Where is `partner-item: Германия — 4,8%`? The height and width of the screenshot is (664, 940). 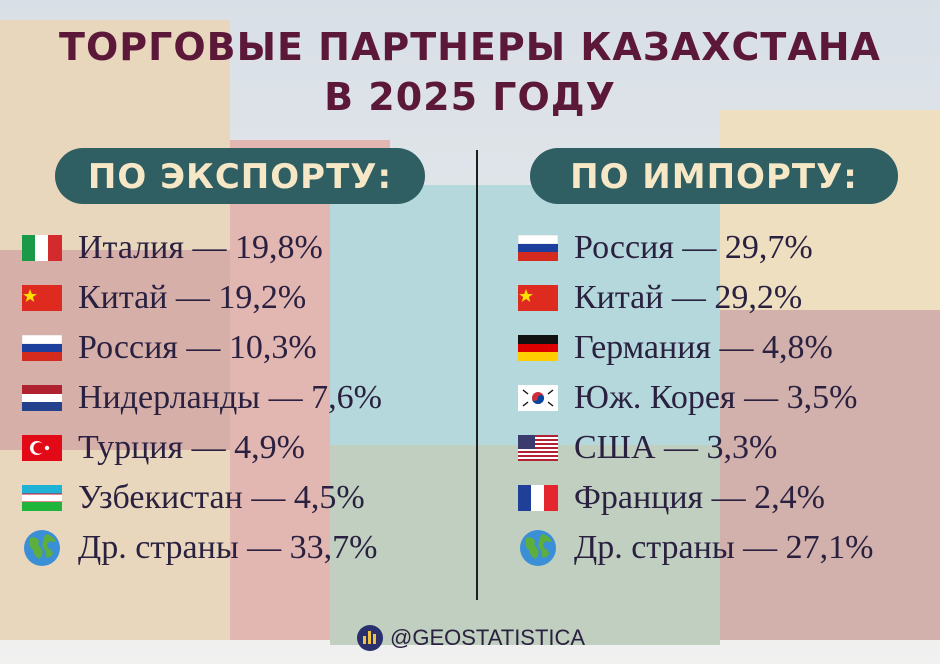 partner-item: Германия — 4,8% is located at coordinates (703, 347).